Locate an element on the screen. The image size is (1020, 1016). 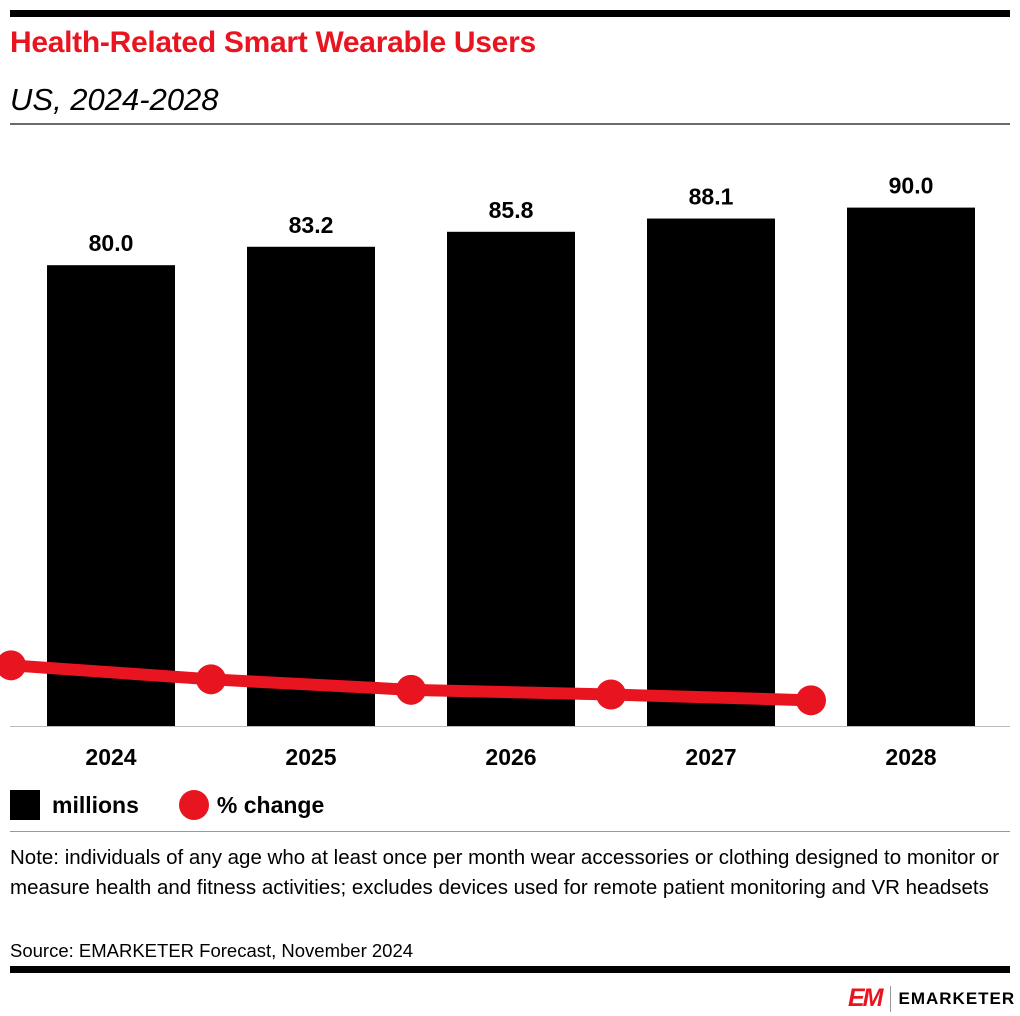
bar-2028 is located at coordinates (911, 467).